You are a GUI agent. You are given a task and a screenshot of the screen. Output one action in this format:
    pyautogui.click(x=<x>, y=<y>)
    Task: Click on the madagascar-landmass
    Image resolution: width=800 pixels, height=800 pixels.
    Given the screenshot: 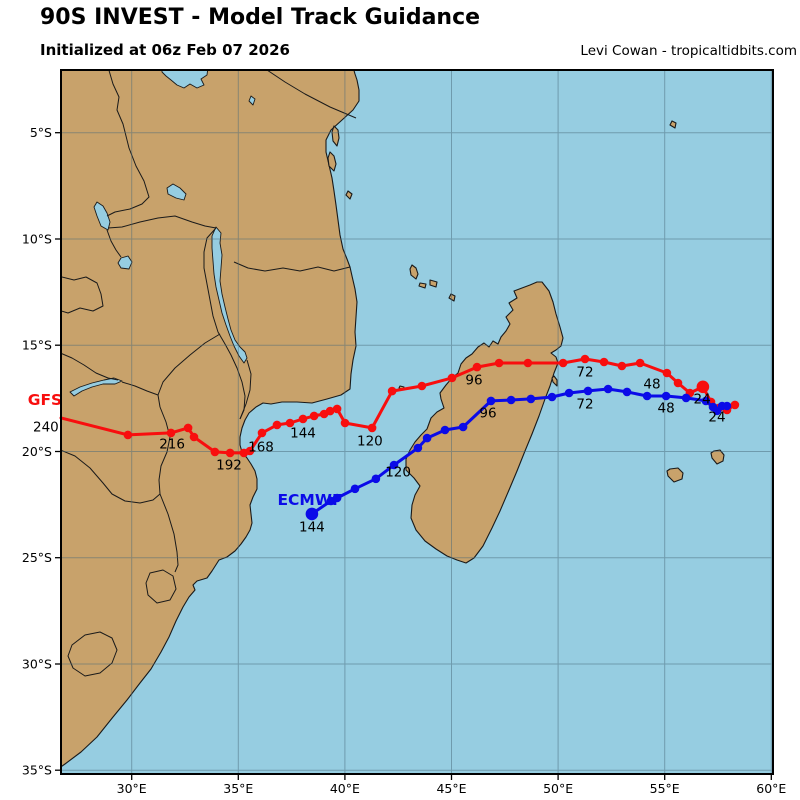 What is the action you would take?
    pyautogui.click(x=484, y=422)
    